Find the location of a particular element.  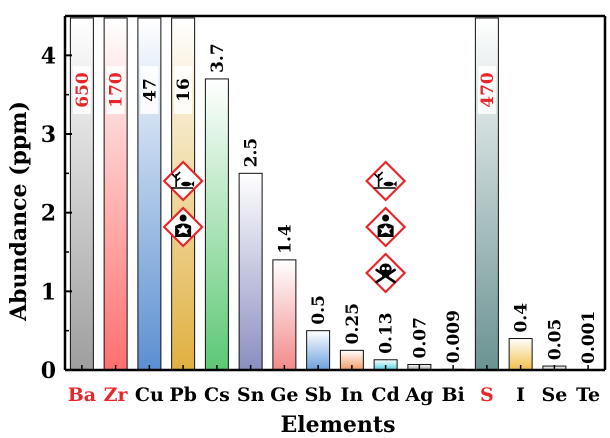

value-label-in: 0.25 is located at coordinates (353, 323).